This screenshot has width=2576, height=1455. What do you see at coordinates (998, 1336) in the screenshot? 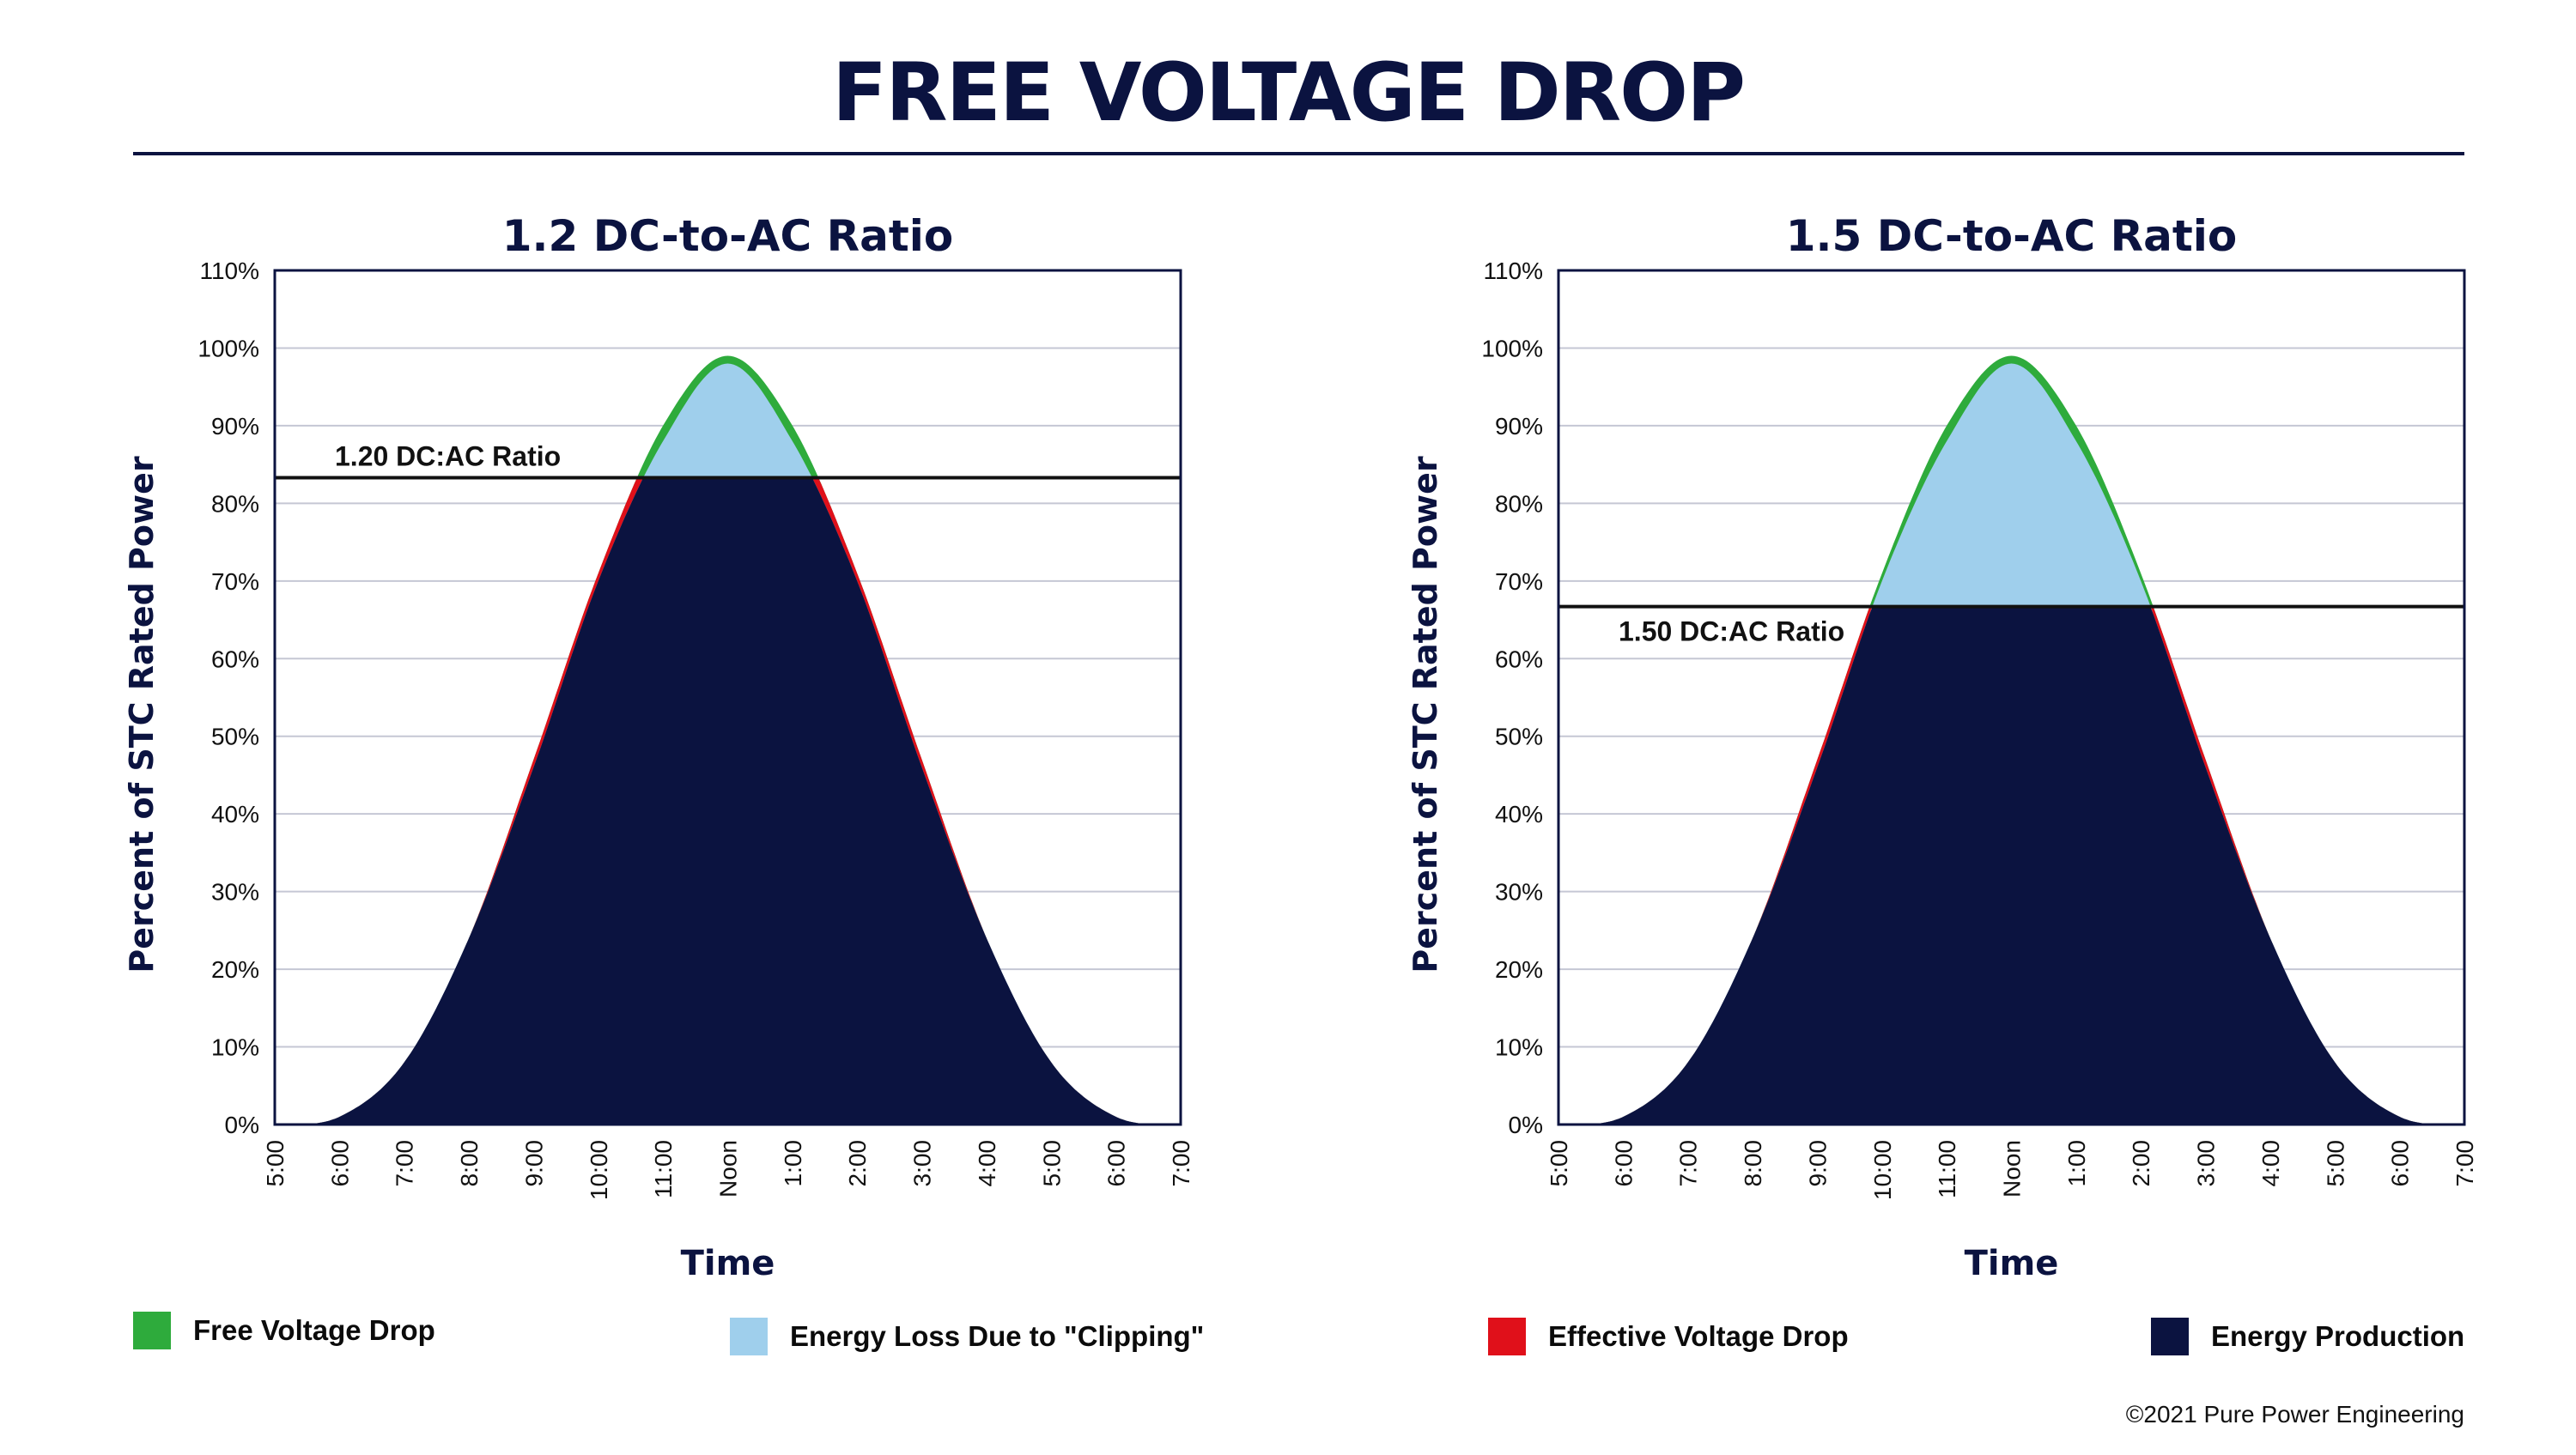
I see `legend-label: Energy Loss Due to "Clipping"` at bounding box center [998, 1336].